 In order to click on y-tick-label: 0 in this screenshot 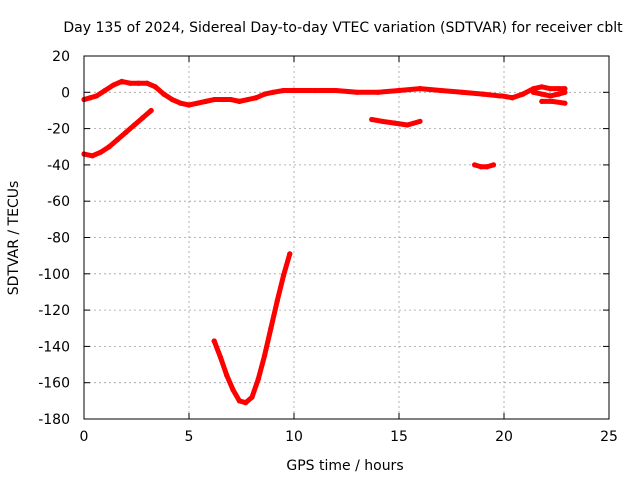, I will do `click(65, 93)`.